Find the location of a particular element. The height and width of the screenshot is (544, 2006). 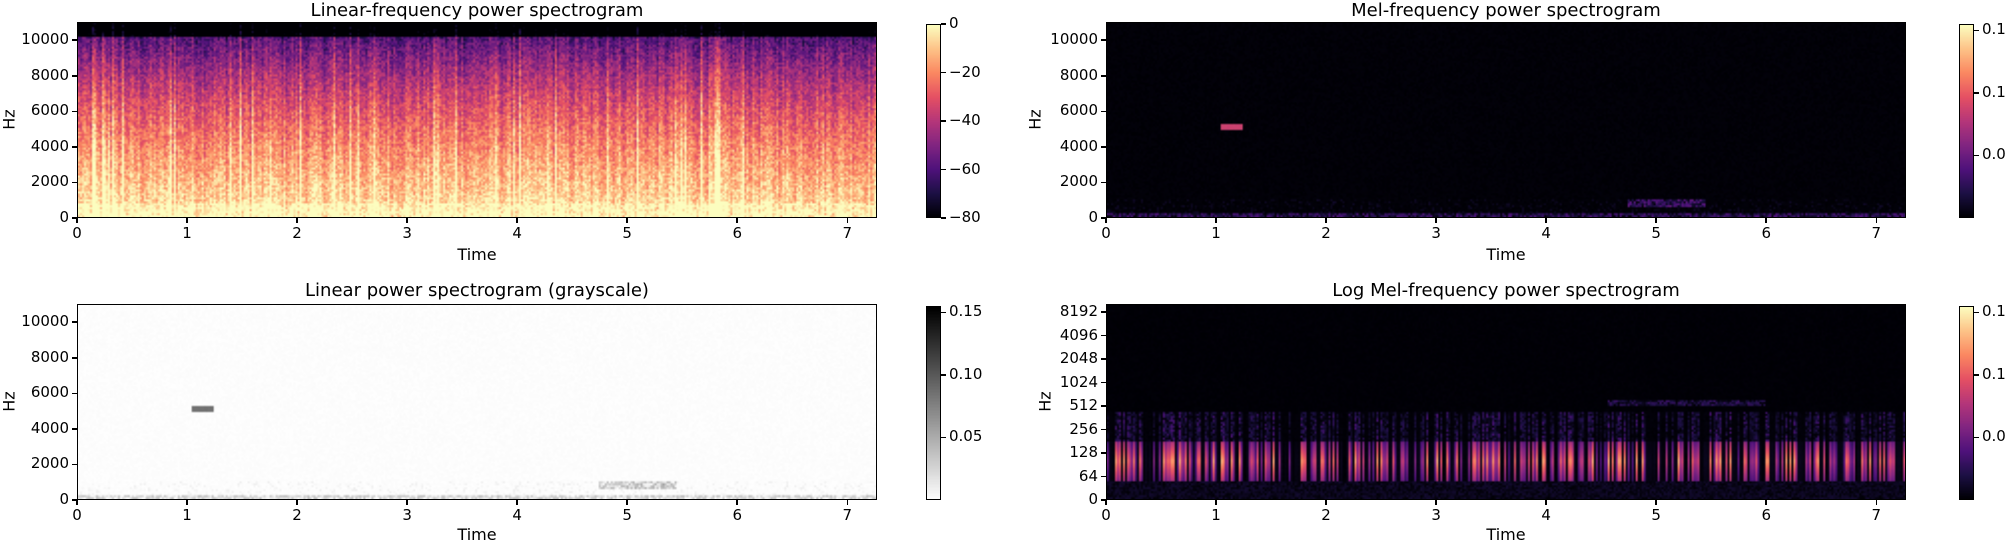

x-tick-label: 1 is located at coordinates (187, 233).